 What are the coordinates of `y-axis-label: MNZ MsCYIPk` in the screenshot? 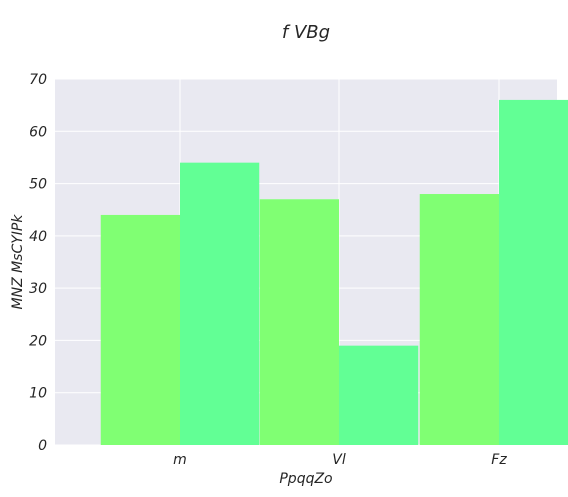 It's located at (18, 262).